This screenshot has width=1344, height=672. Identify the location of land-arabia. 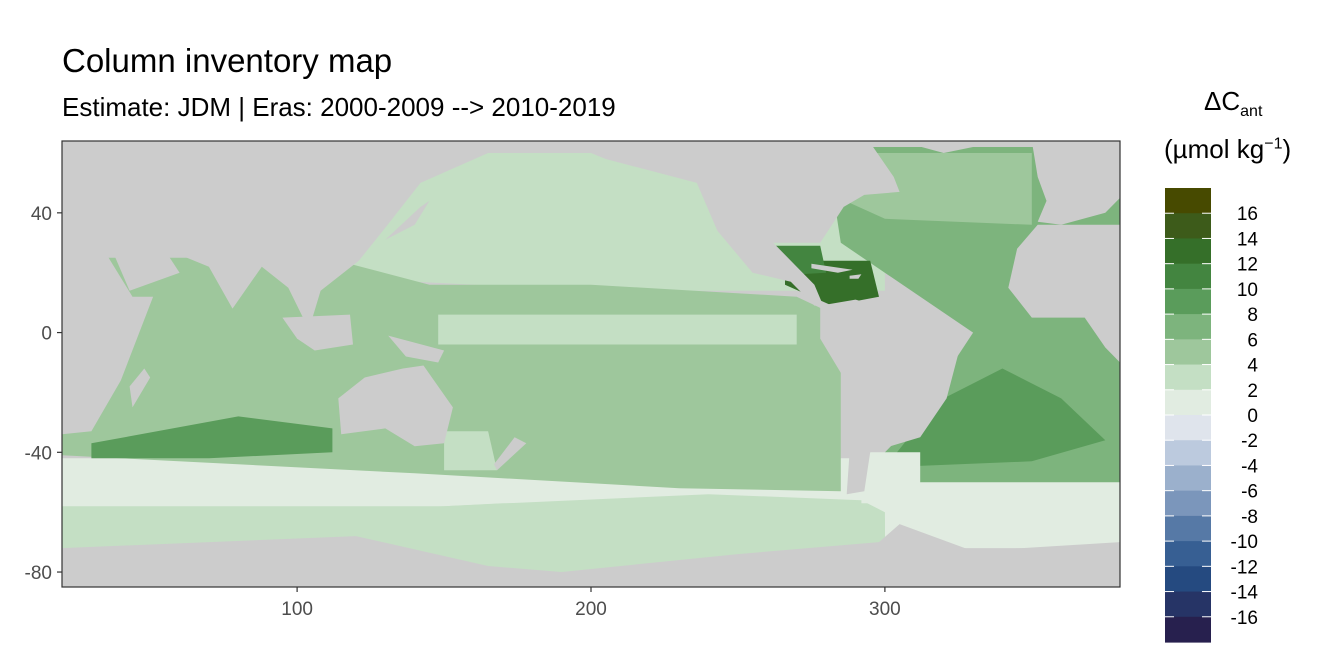
(144, 266).